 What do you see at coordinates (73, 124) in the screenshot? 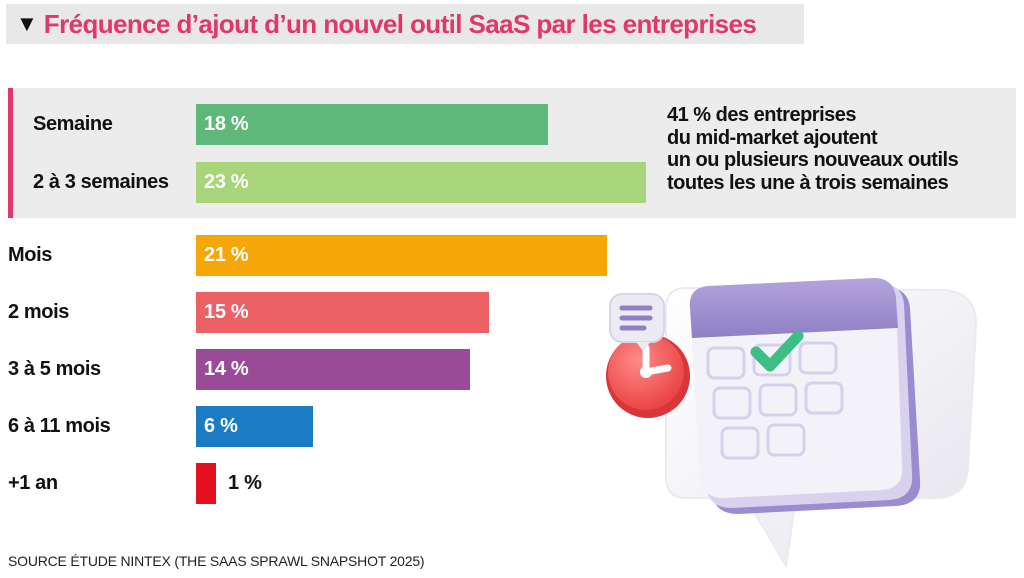
I see `category-label: Semaine` at bounding box center [73, 124].